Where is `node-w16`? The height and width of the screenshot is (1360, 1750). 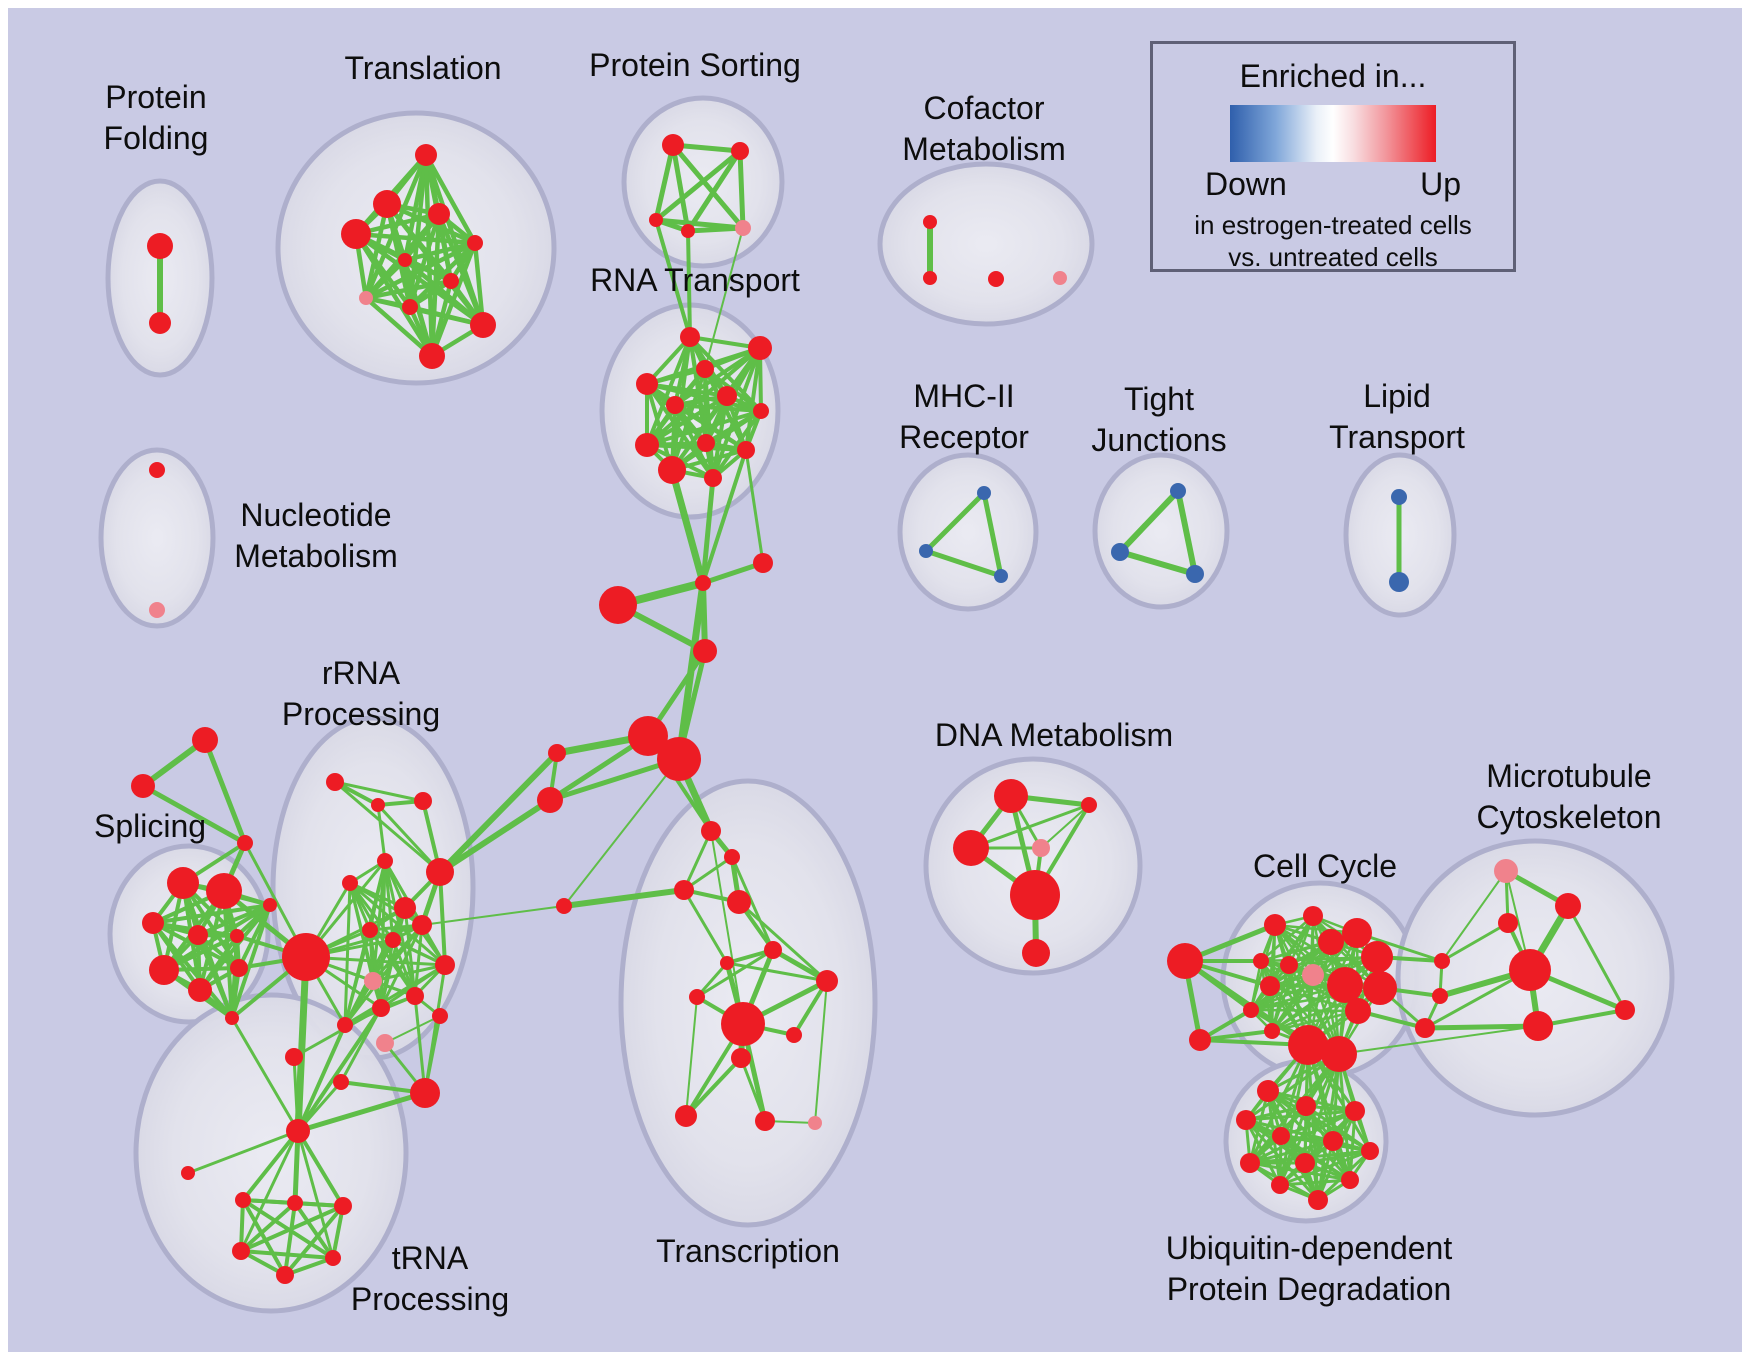
node-w16 is located at coordinates (425, 1093).